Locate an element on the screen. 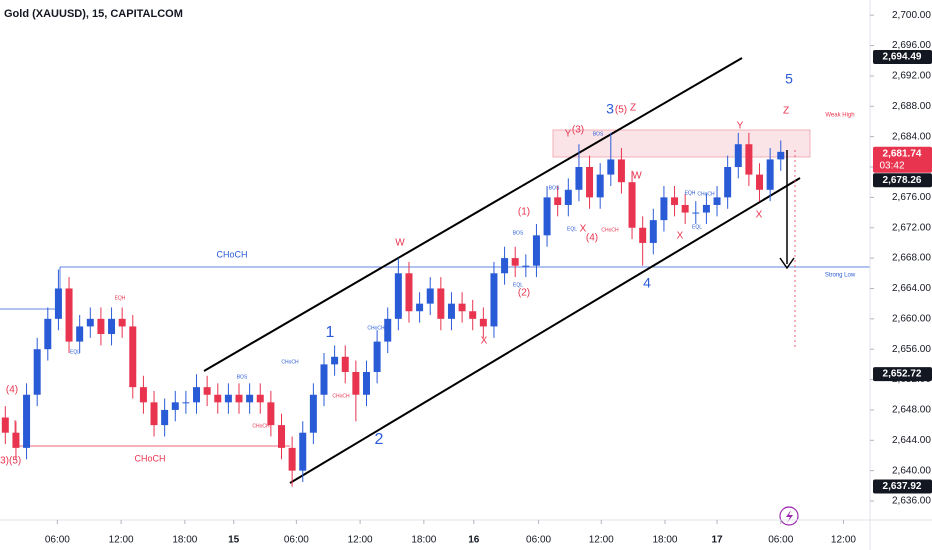 This screenshot has height=550, width=932. y-tick-label: 2,688.00 is located at coordinates (911, 106).